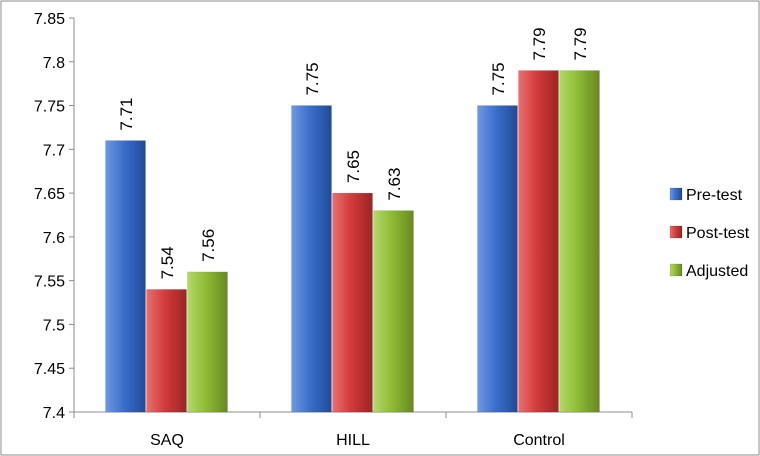  Describe the element at coordinates (167, 262) in the screenshot. I see `data-label: 7.54` at that location.